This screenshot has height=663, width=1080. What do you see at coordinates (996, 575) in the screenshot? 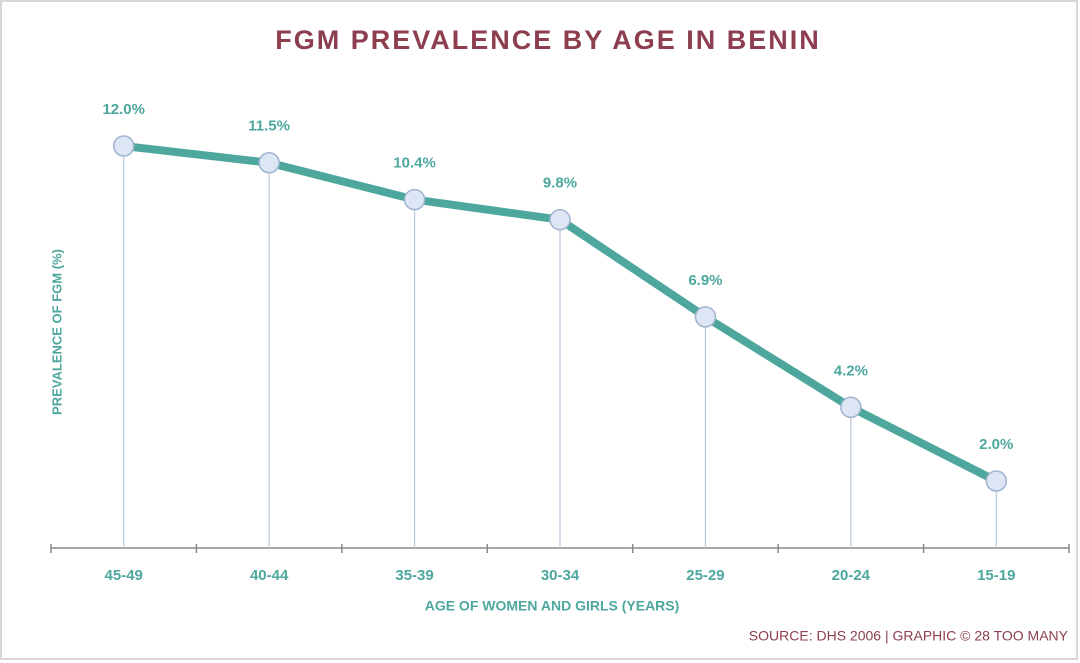
I see `x-tick-label: 15-19` at bounding box center [996, 575].